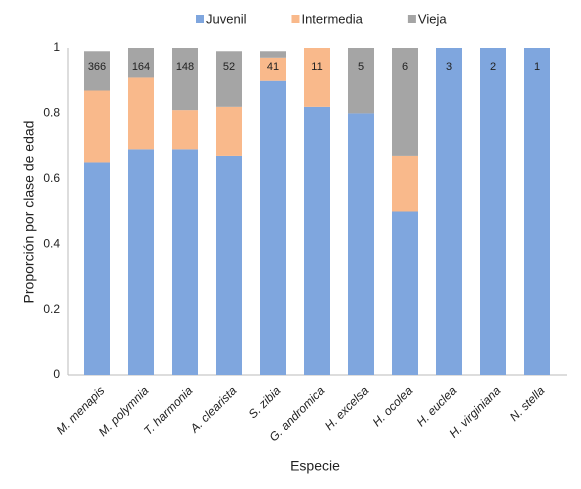  What do you see at coordinates (141, 67) in the screenshot?
I see `sample-size-label: 164` at bounding box center [141, 67].